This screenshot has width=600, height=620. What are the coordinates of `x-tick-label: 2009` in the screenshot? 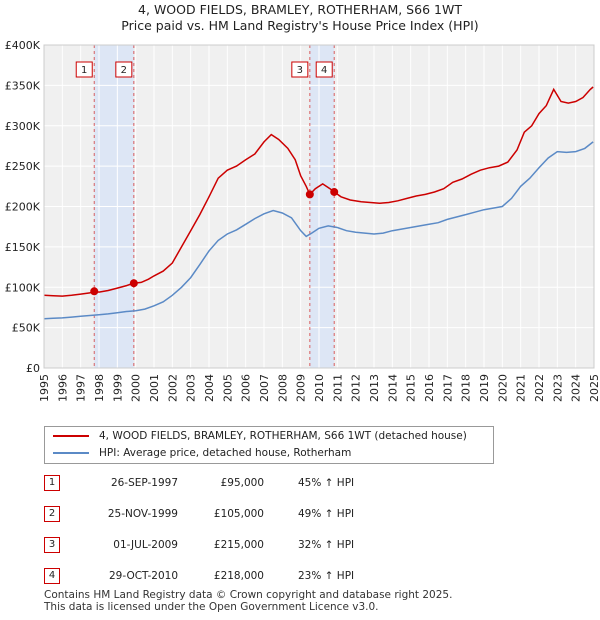 It's located at (301, 388).